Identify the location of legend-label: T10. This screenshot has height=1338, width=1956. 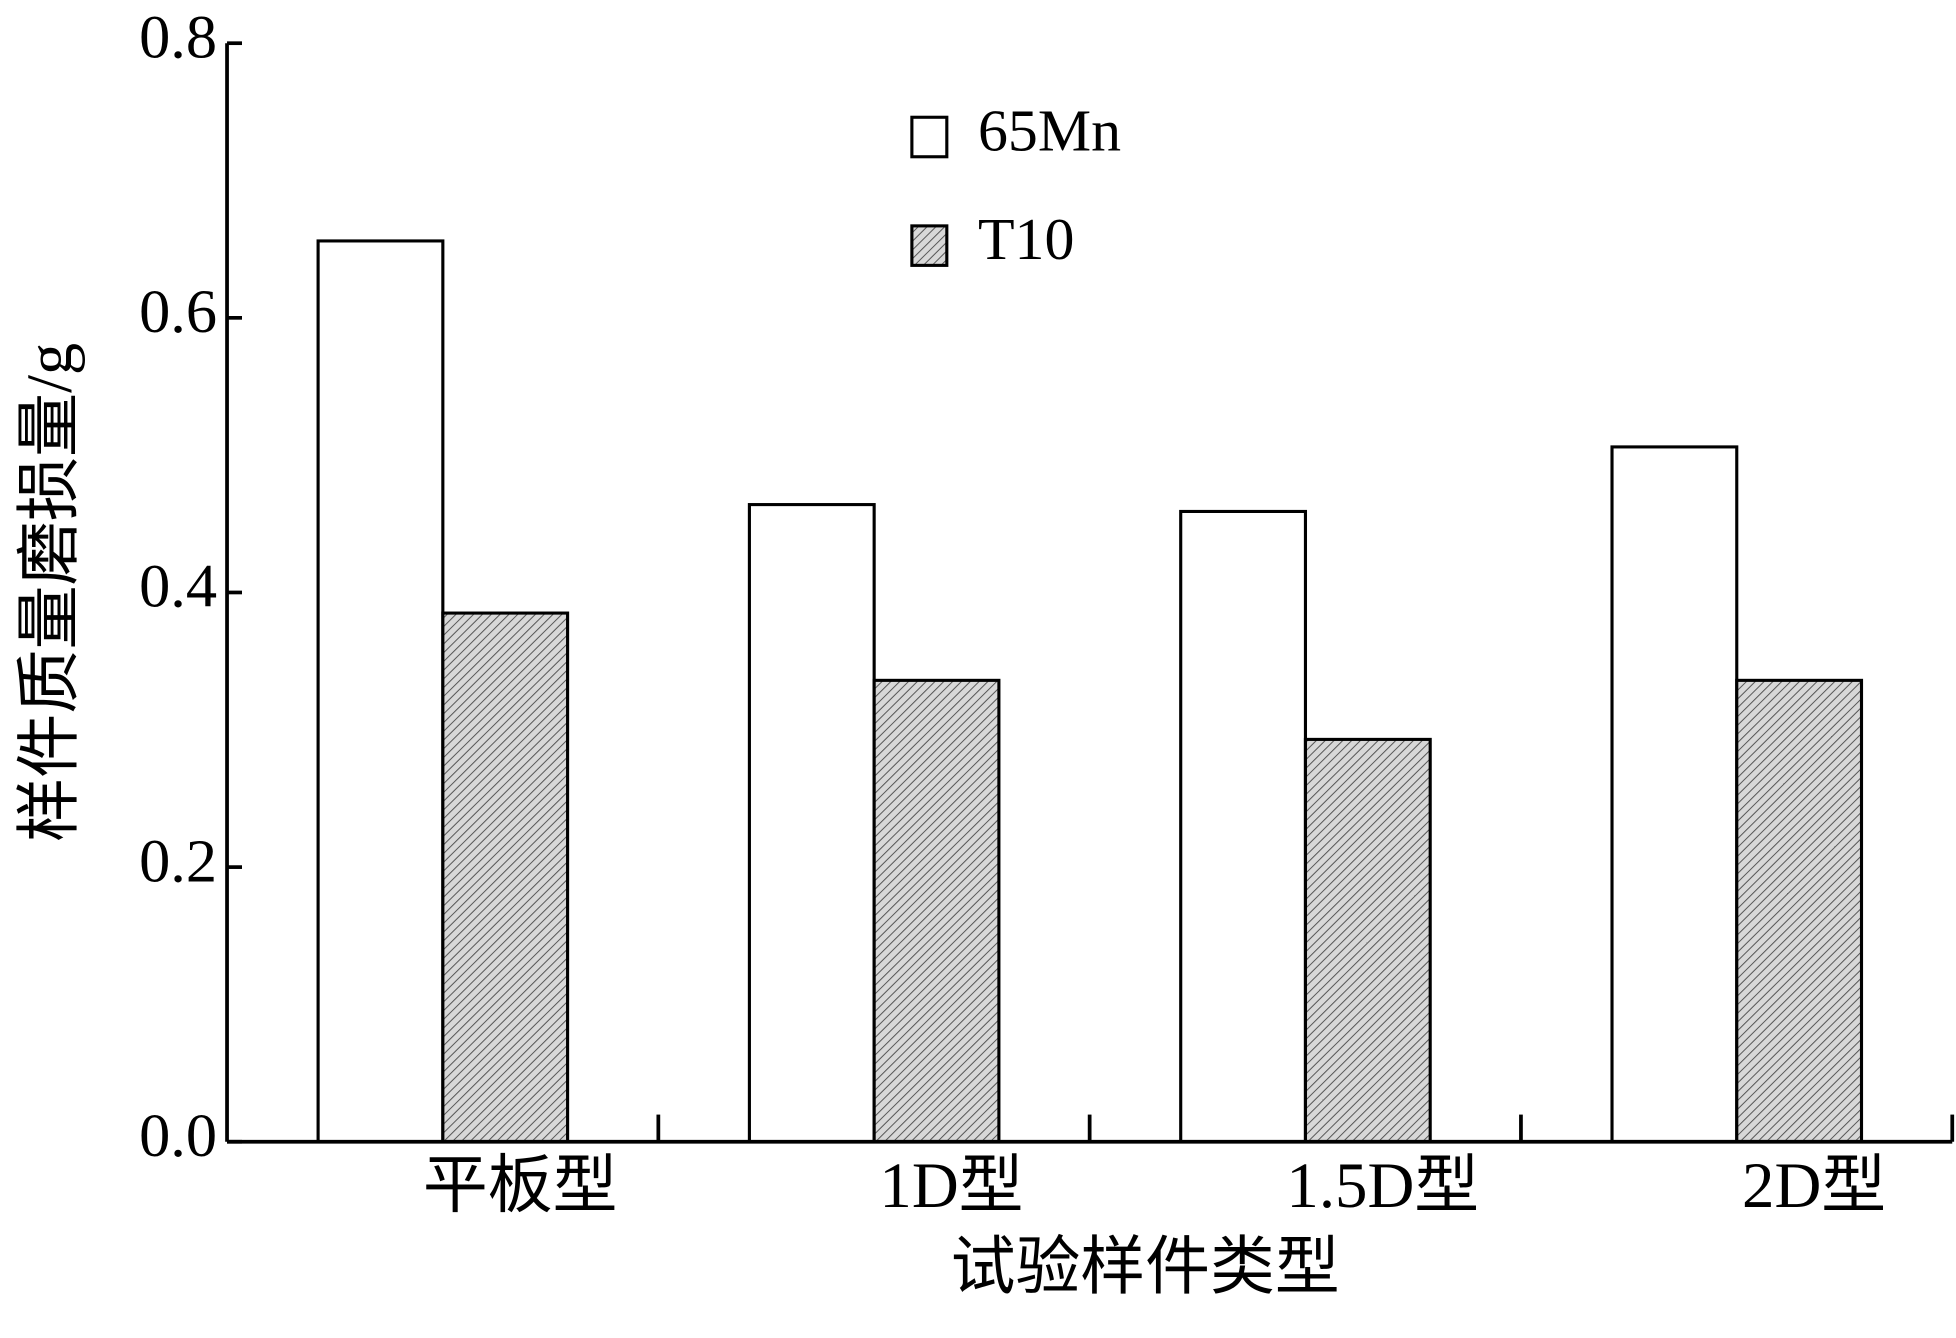
(1026, 240).